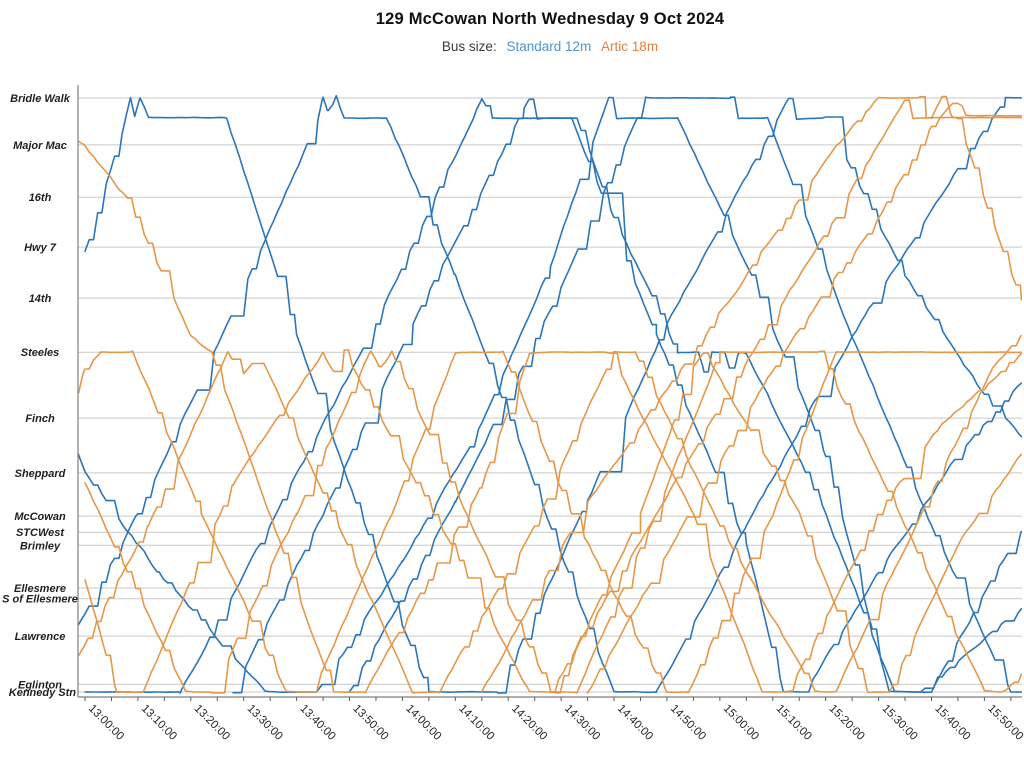 The height and width of the screenshot is (762, 1024). Describe the element at coordinates (265, 723) in the screenshot. I see `x-tick-label: 13:30:00` at that location.